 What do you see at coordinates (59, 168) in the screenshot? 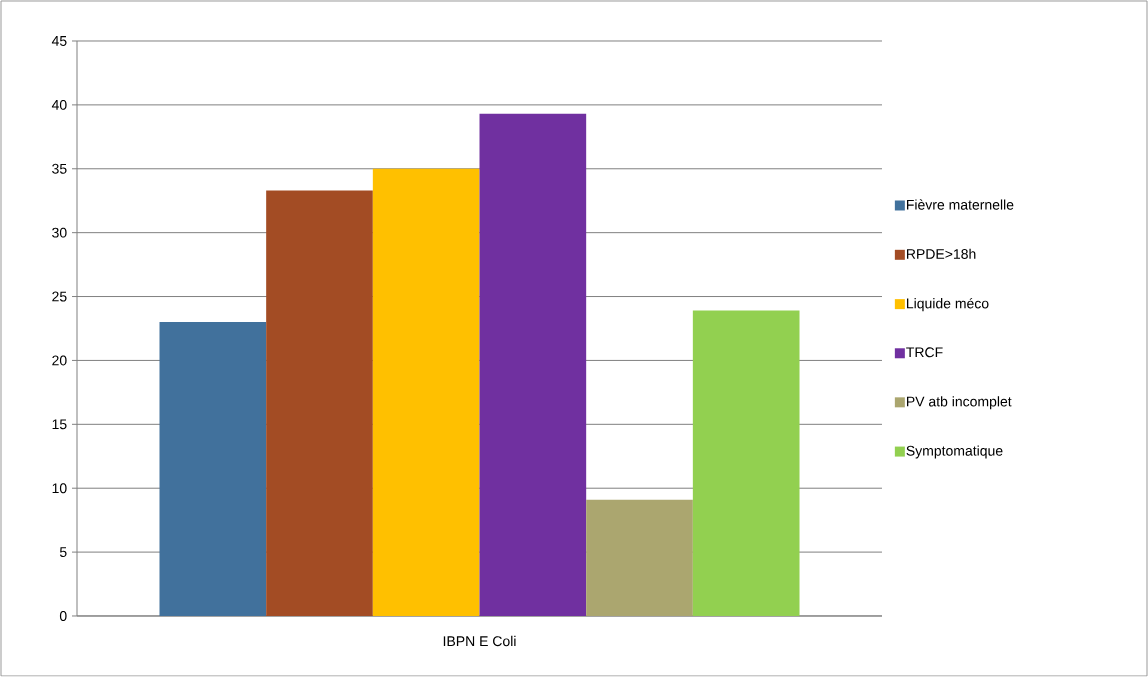
I see `y-tick-label: 35` at bounding box center [59, 168].